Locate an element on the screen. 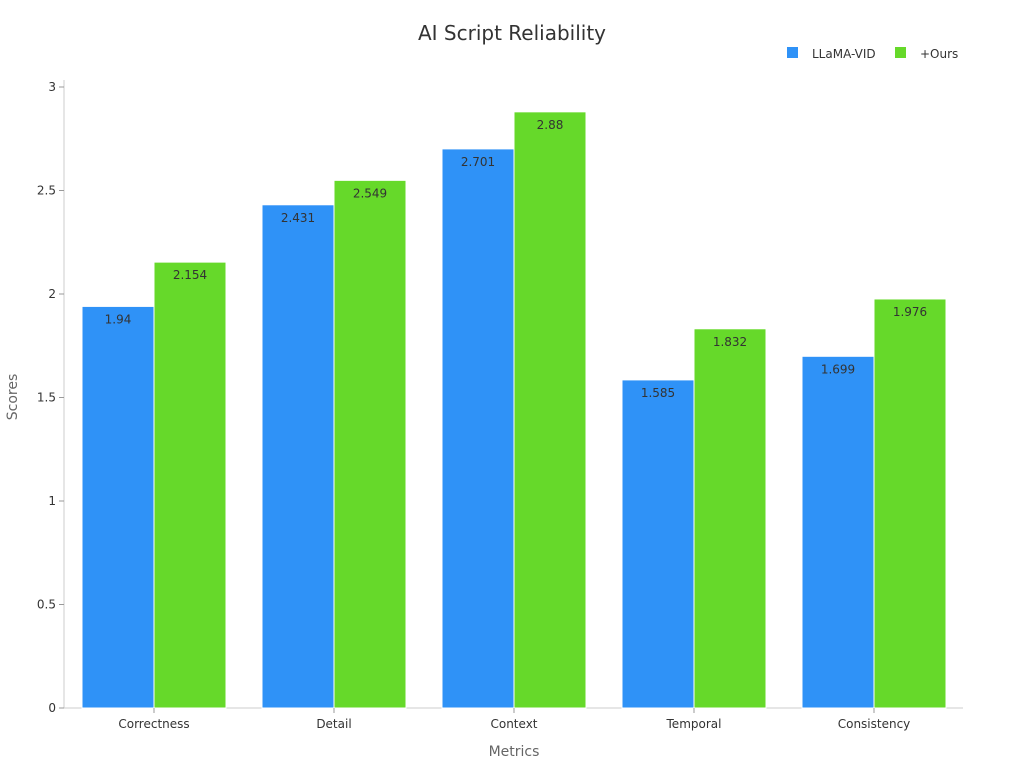  legend-label-llama-vid: LLaMA-VID is located at coordinates (844, 54).